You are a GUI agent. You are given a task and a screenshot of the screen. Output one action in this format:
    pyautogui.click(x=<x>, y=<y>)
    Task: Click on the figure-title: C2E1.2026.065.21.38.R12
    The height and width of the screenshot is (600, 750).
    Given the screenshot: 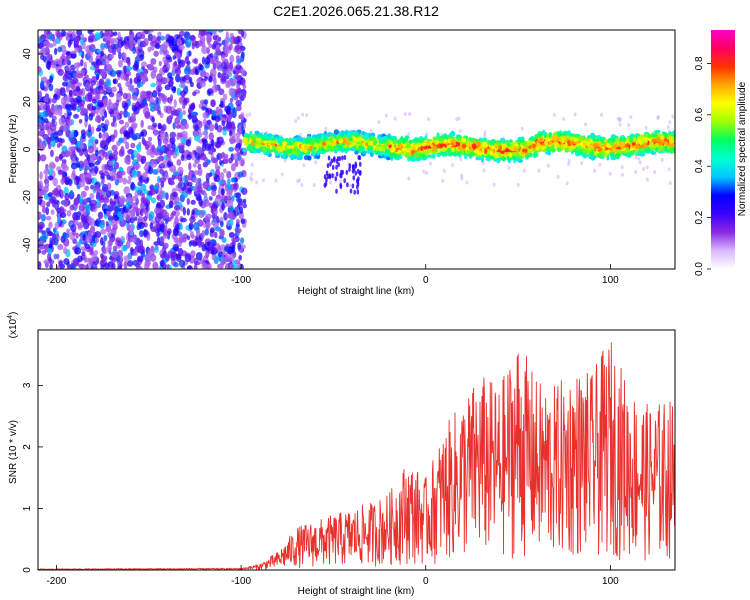 What is the action you would take?
    pyautogui.click(x=356, y=11)
    